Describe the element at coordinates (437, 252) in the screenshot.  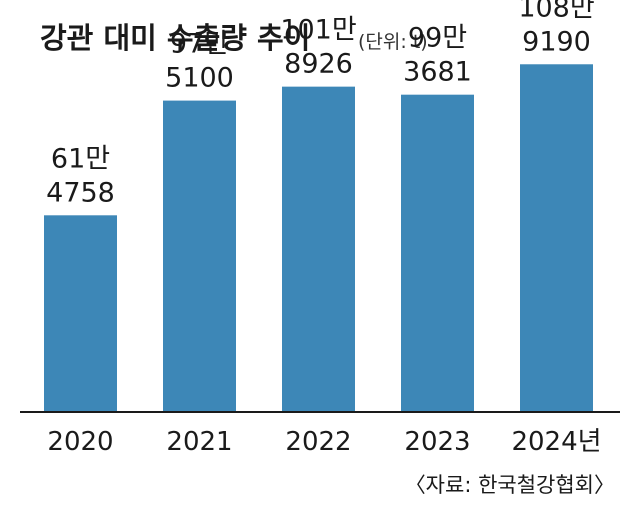
I see `bar-2023` at that location.